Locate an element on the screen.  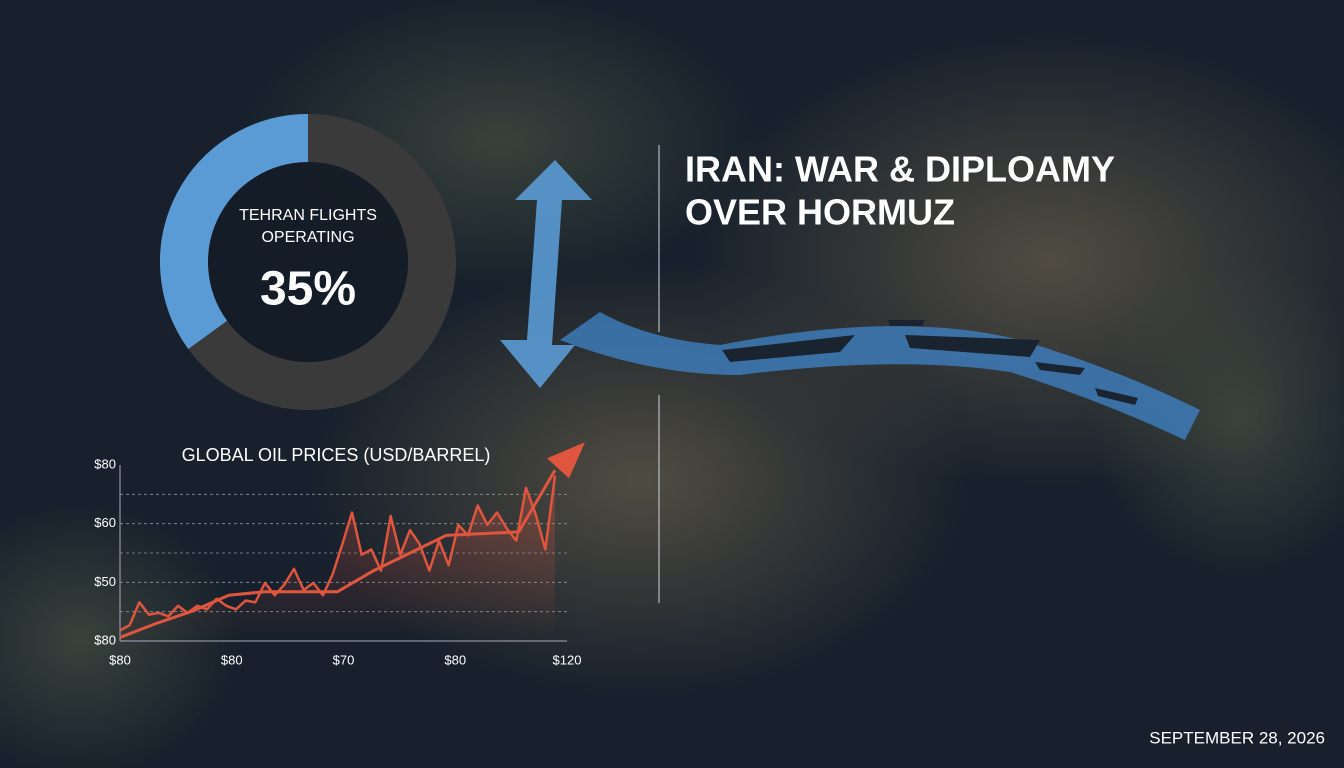
x-tick-label: $70 is located at coordinates (344, 659).